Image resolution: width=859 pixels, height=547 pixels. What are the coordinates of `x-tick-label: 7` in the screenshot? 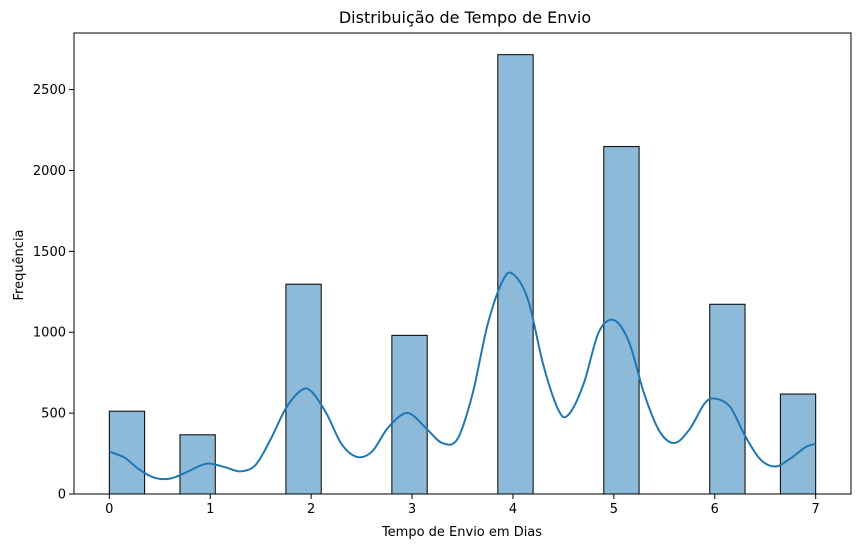 It's located at (816, 509).